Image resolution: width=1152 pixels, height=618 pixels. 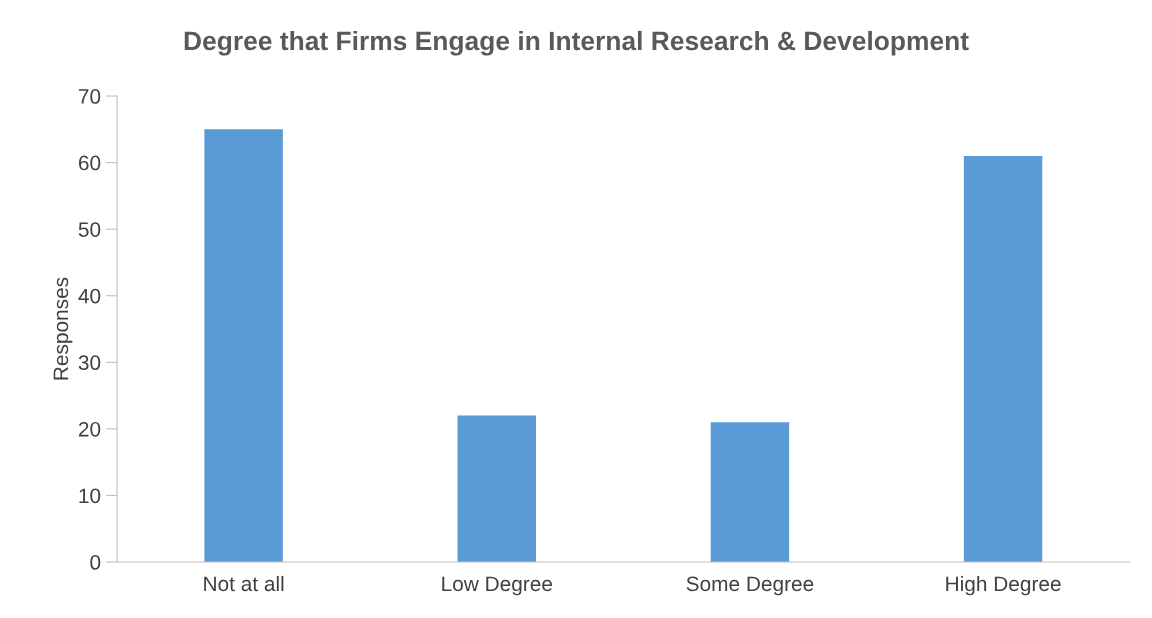 What do you see at coordinates (89, 229) in the screenshot?
I see `y-tick-label: 50` at bounding box center [89, 229].